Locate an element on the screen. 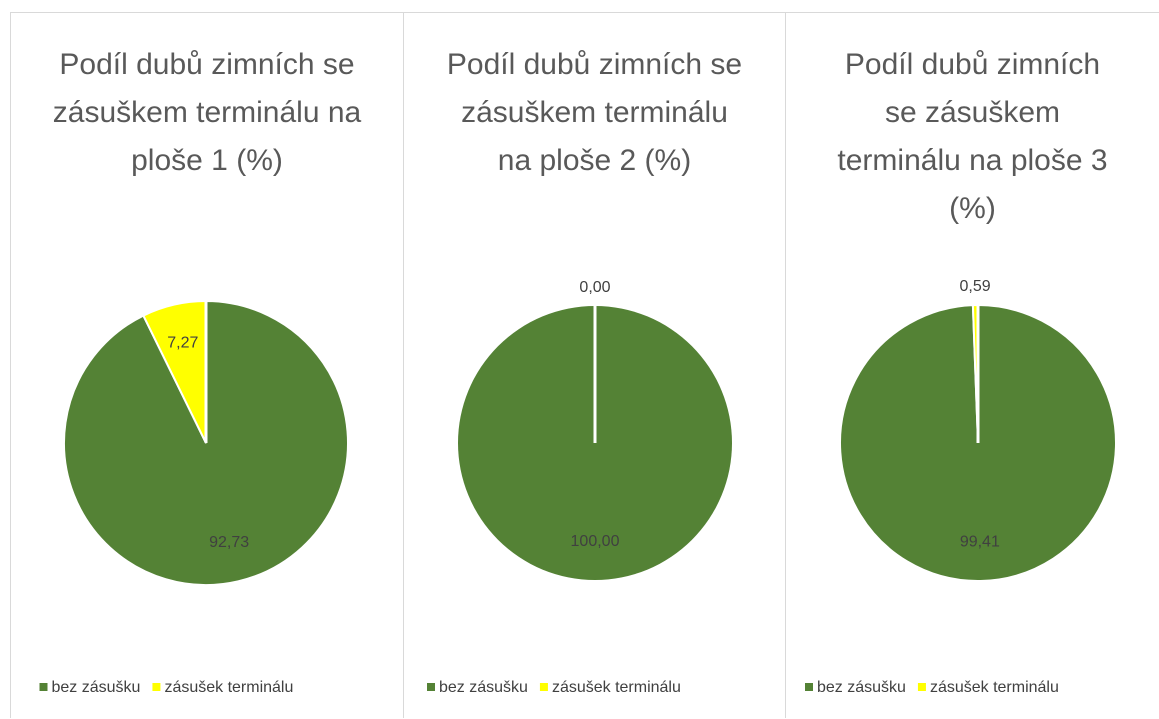 This screenshot has height=719, width=1159. data-label: 0,00 is located at coordinates (594, 287).